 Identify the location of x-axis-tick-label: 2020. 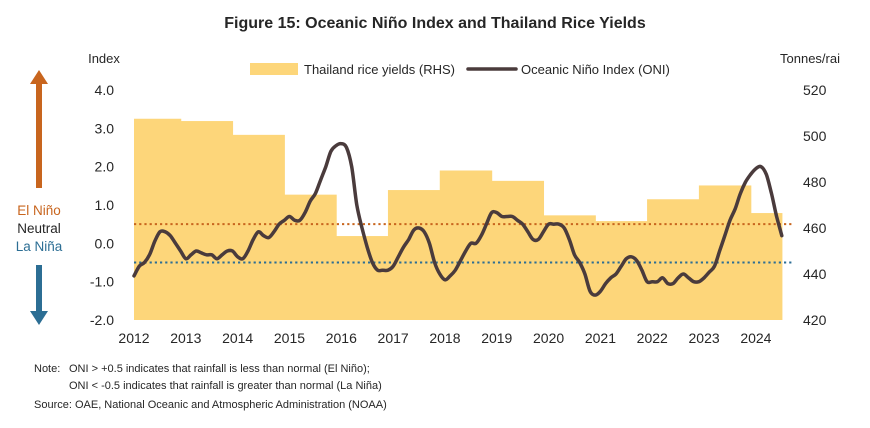
(548, 338).